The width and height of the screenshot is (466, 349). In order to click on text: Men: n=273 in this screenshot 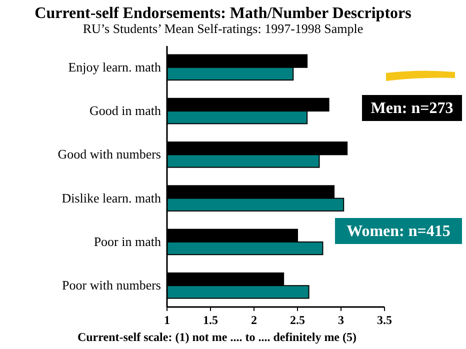, I will do `click(412, 108)`.